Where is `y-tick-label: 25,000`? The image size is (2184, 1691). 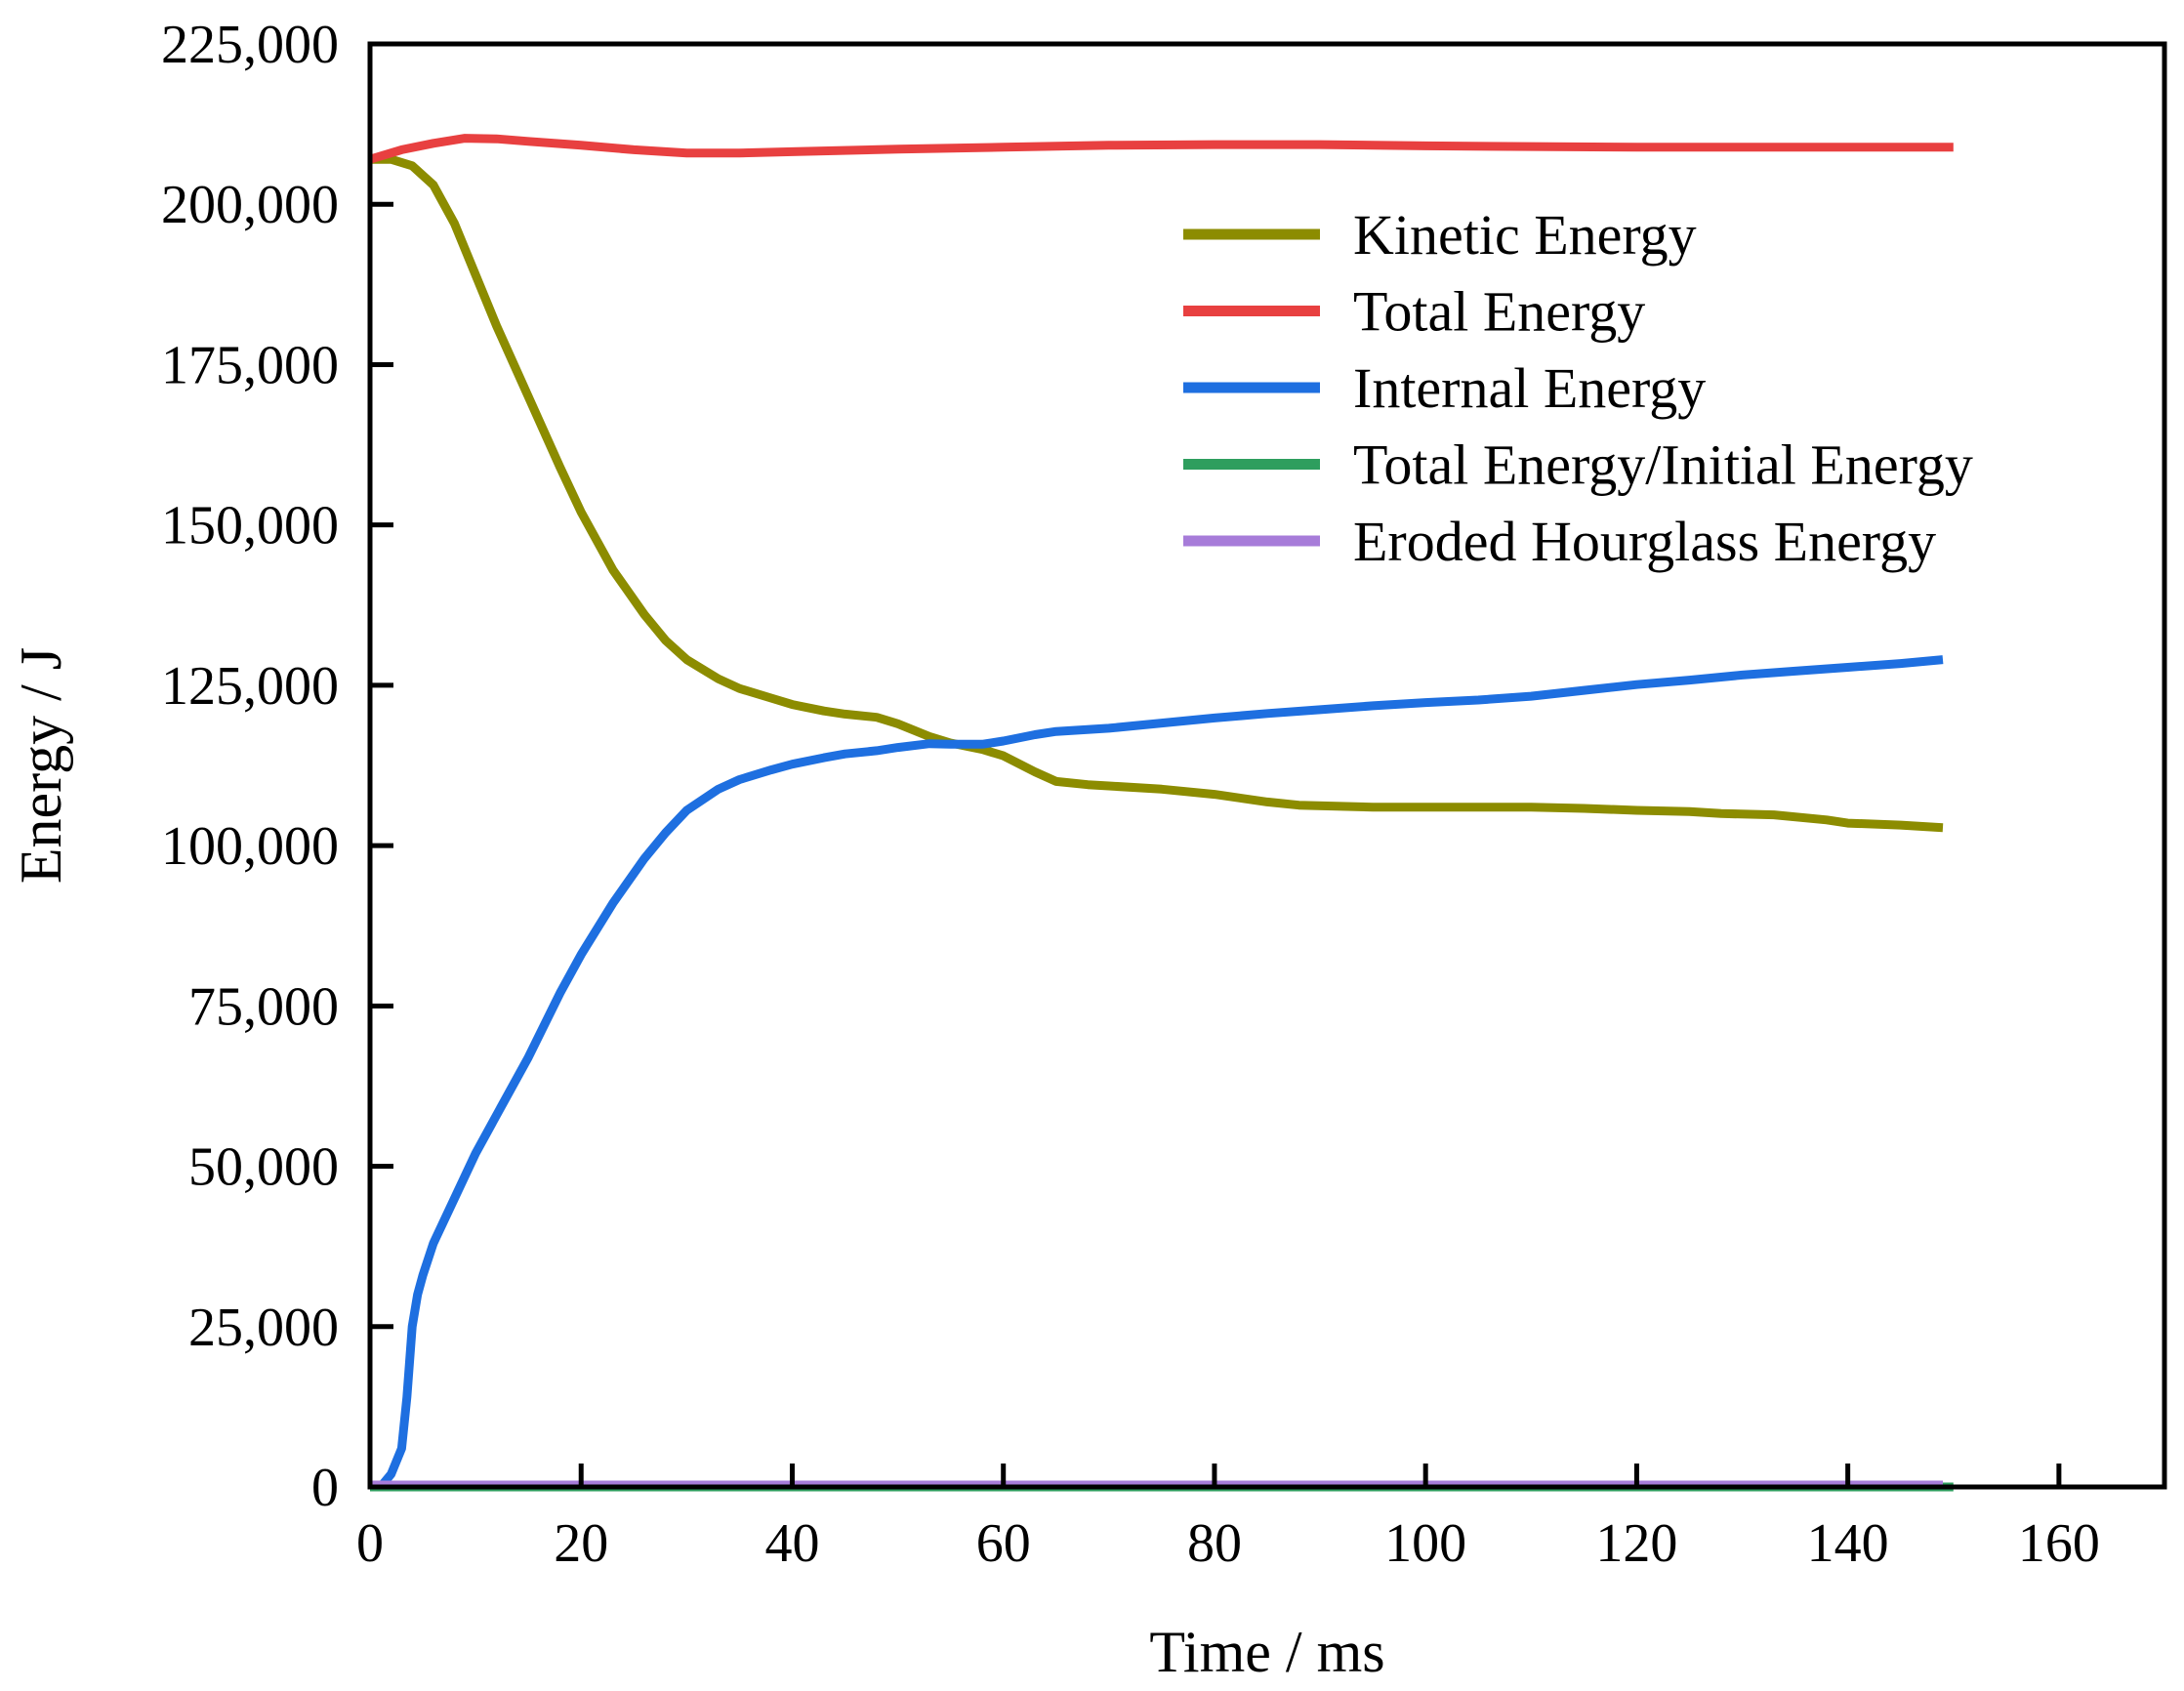
y-tick-label: 25,000 is located at coordinates (263, 1328).